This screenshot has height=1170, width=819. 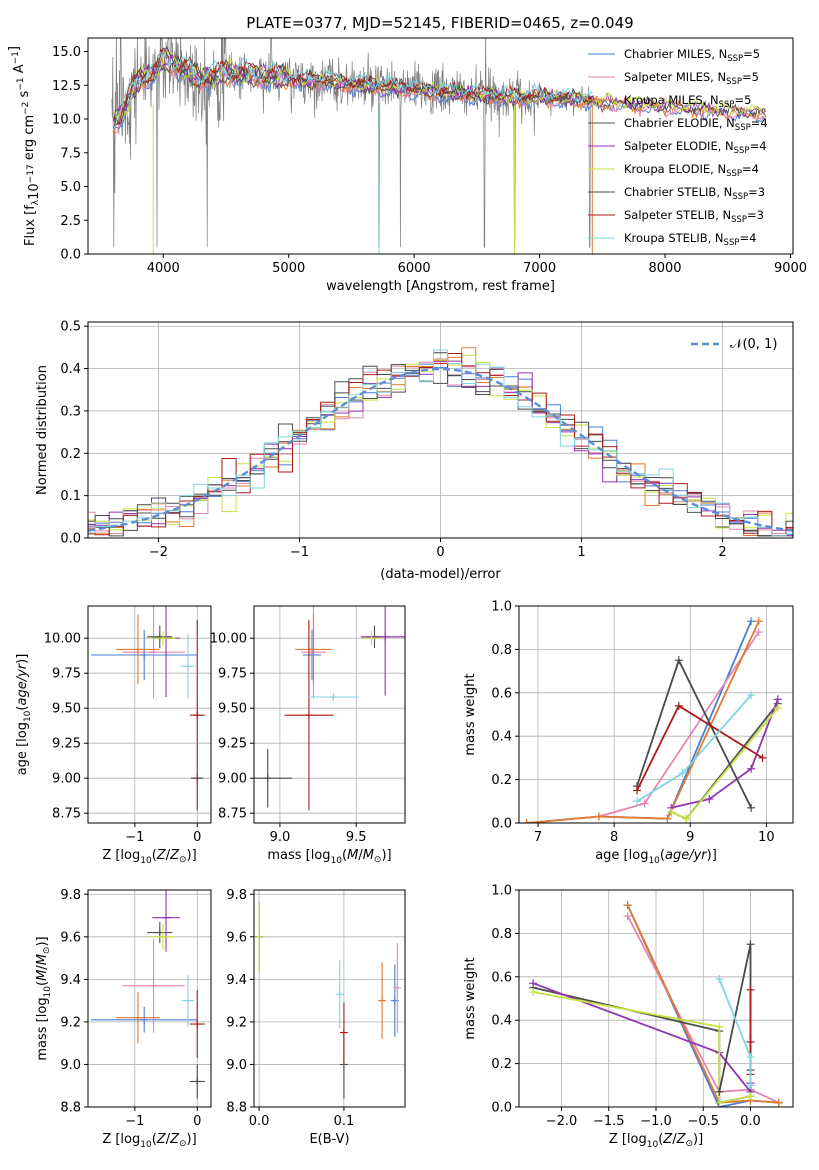 I want to click on legend-label-kroupa_elodie: Kroupa ELODIE, NSSP=4, so click(x=691, y=170).